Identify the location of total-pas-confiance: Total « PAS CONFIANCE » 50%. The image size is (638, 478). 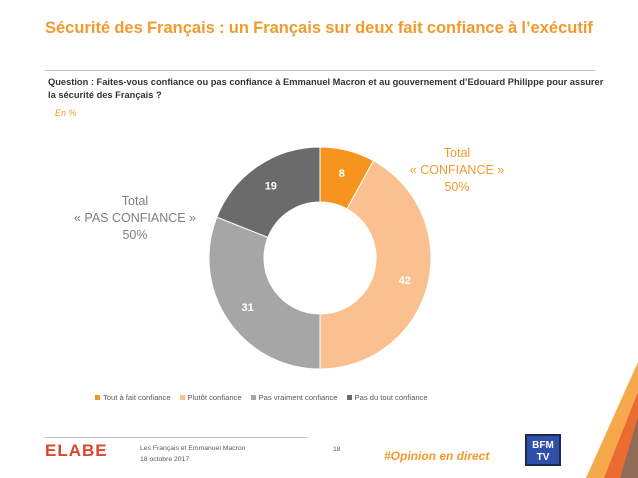
(135, 218).